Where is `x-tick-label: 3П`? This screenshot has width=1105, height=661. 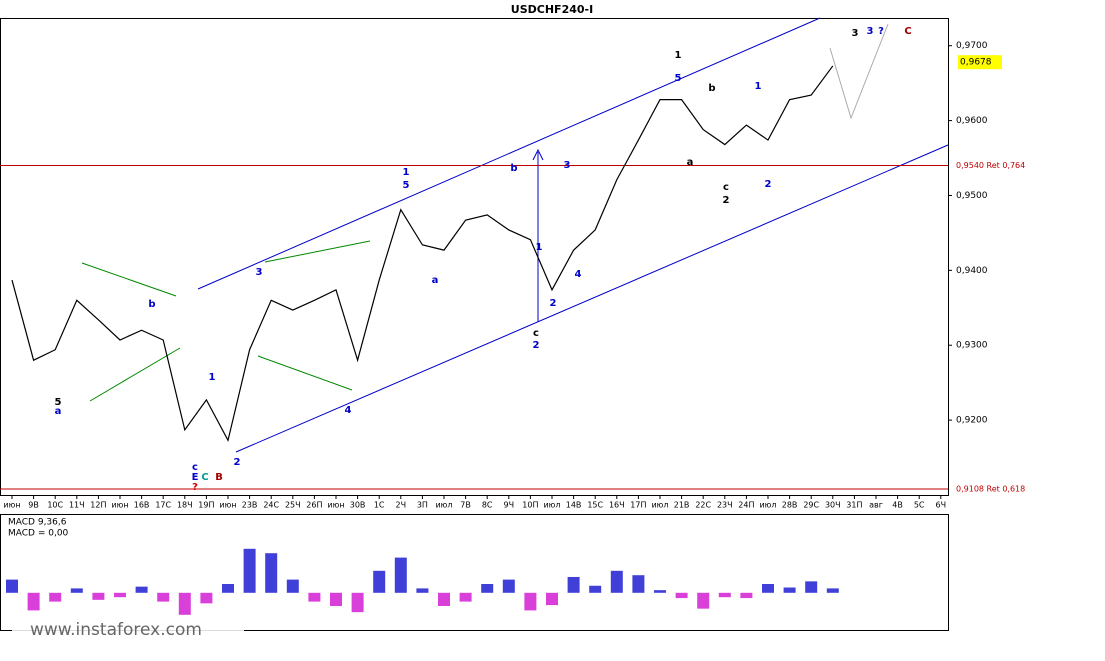
x-tick-label: 3П is located at coordinates (422, 505).